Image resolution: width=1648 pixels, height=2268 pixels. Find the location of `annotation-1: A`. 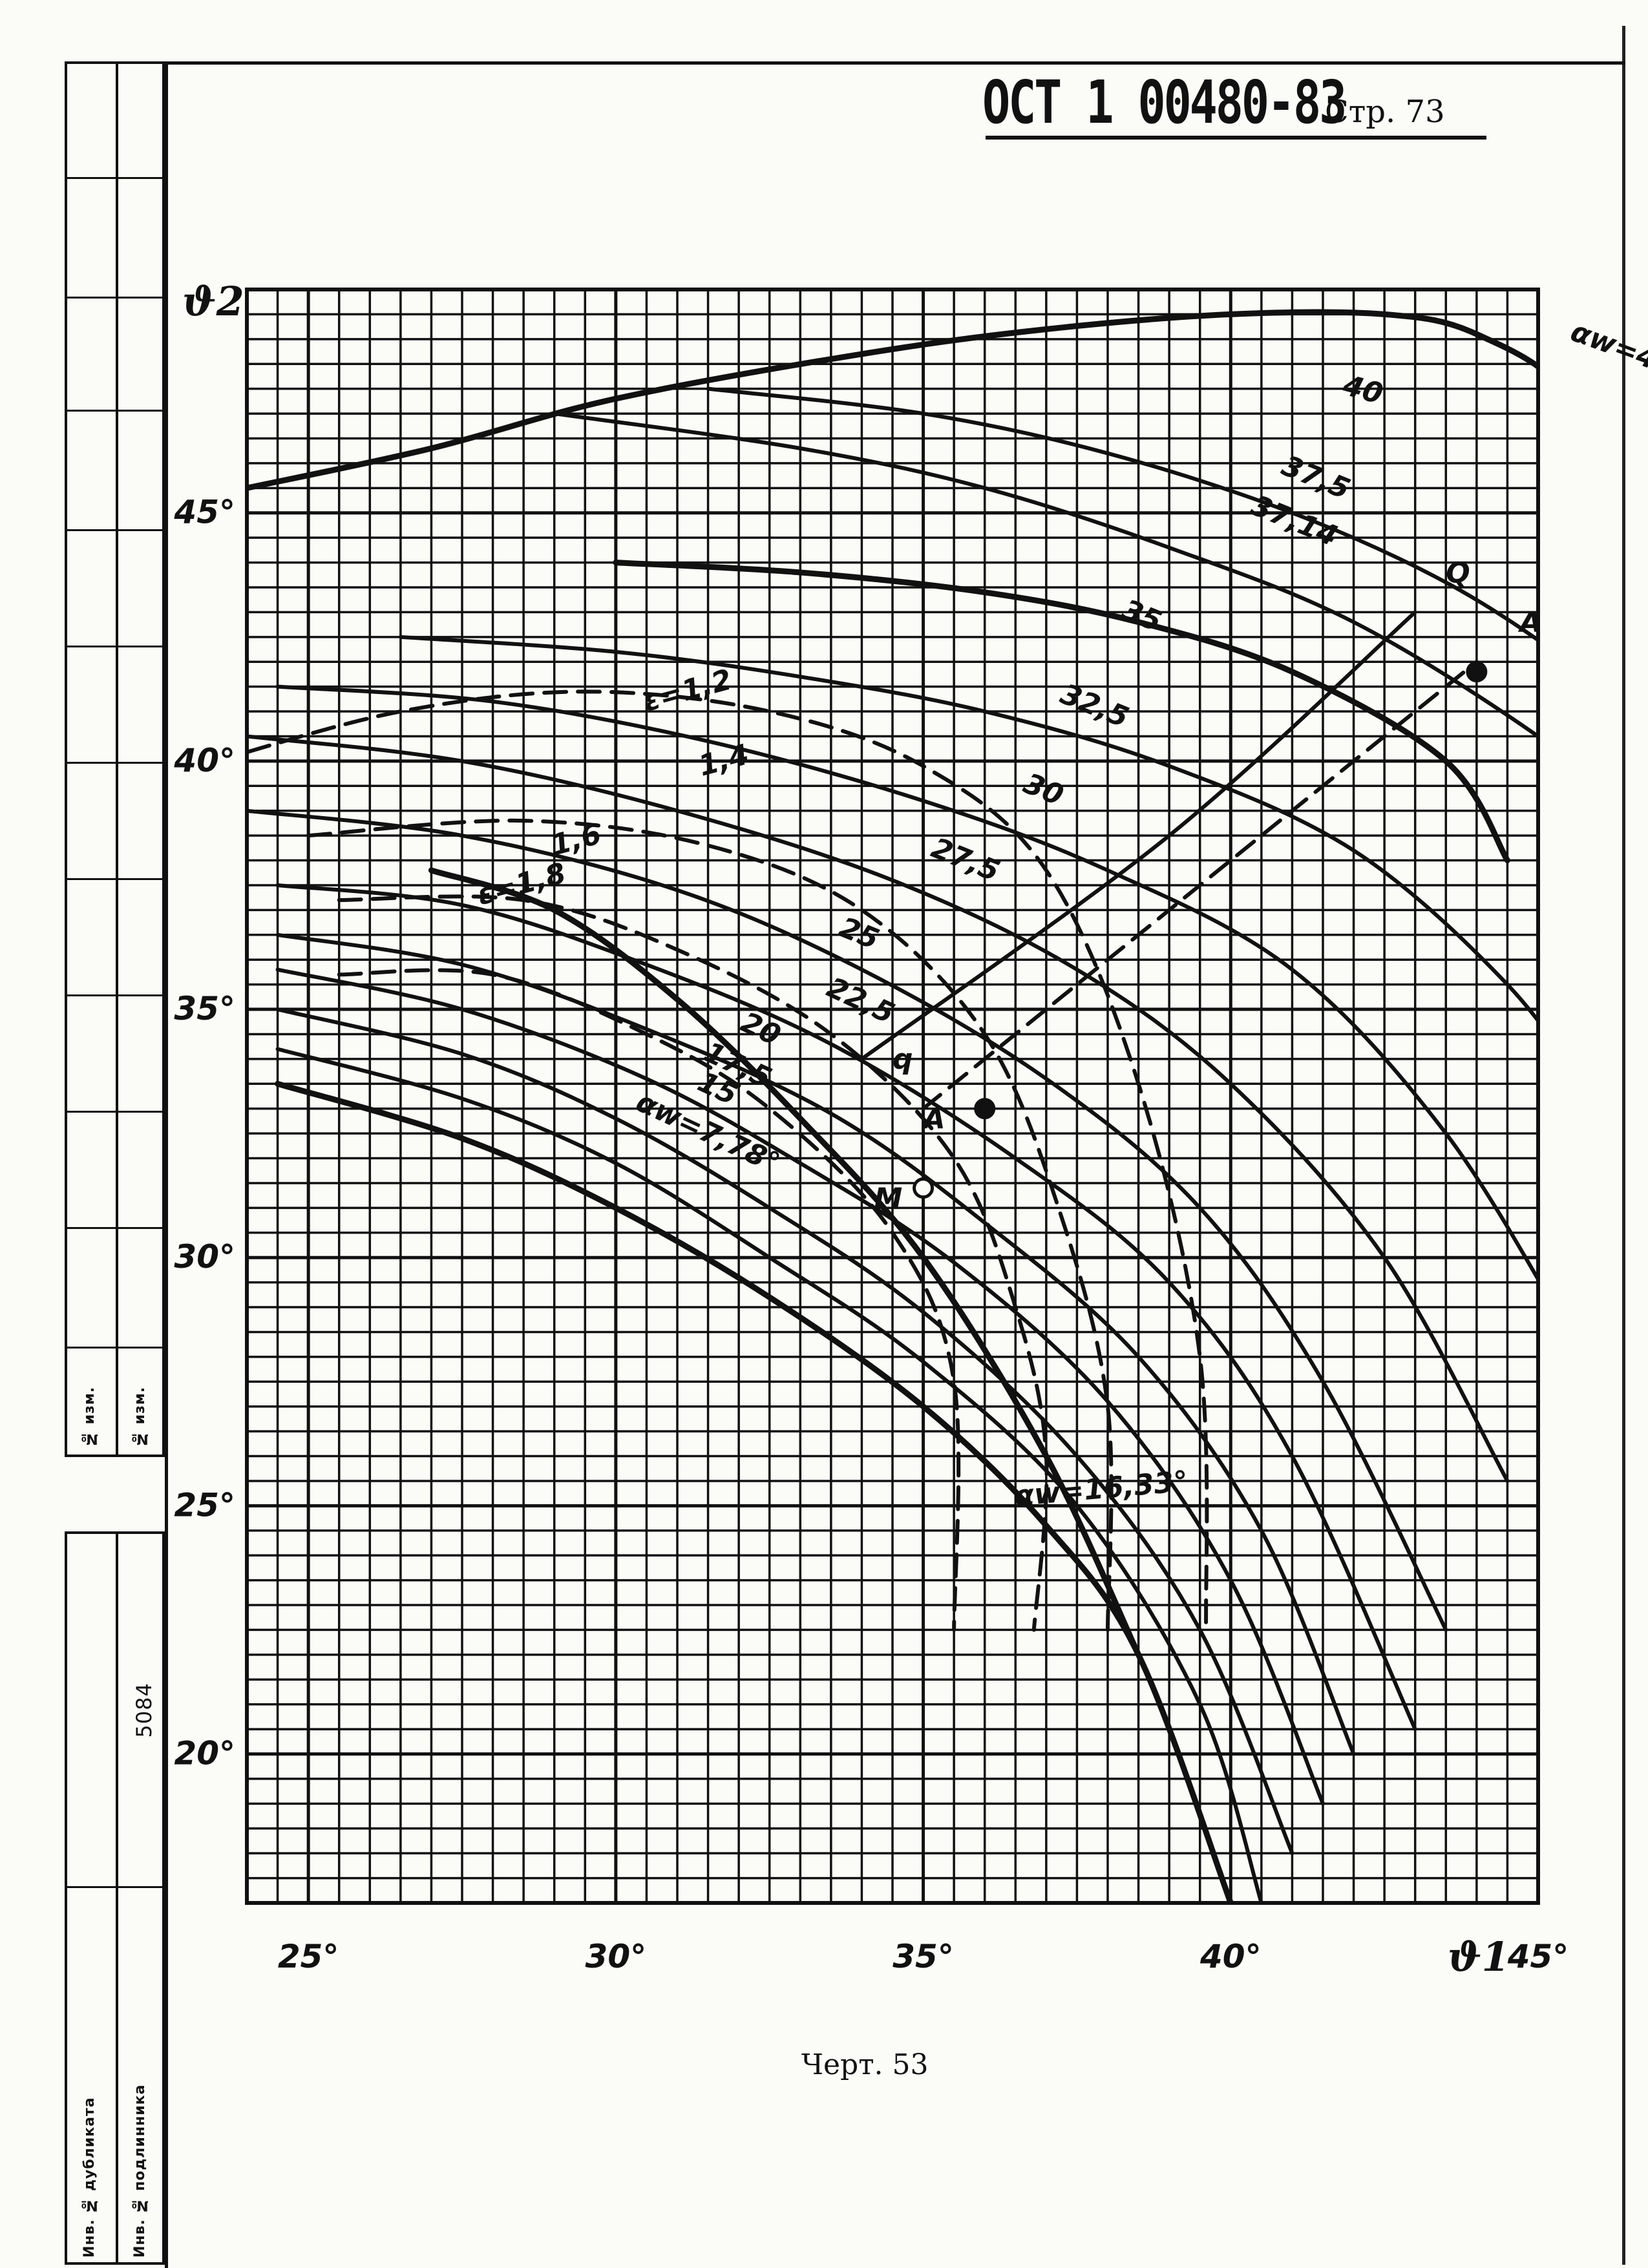

annotation-1: A is located at coordinates (1529, 623).